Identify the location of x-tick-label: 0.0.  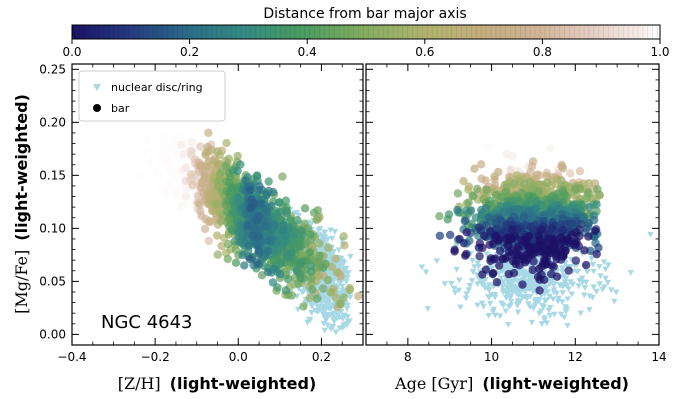
(238, 357).